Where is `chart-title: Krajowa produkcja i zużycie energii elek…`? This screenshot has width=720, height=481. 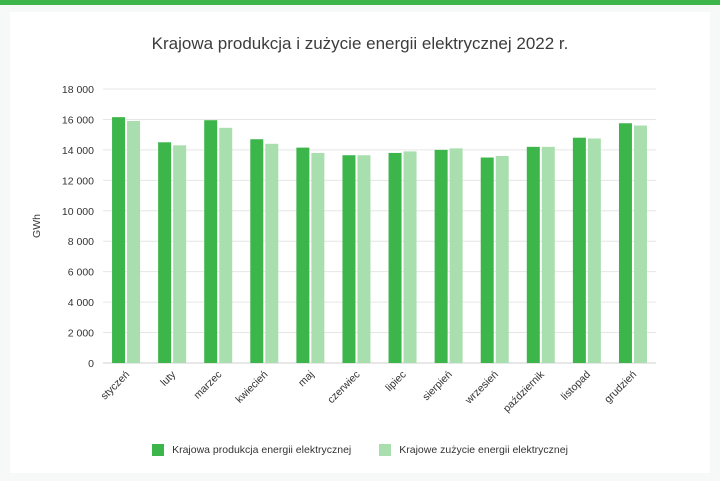
chart-title: Krajowa produkcja i zużycie energii elek… is located at coordinates (360, 43).